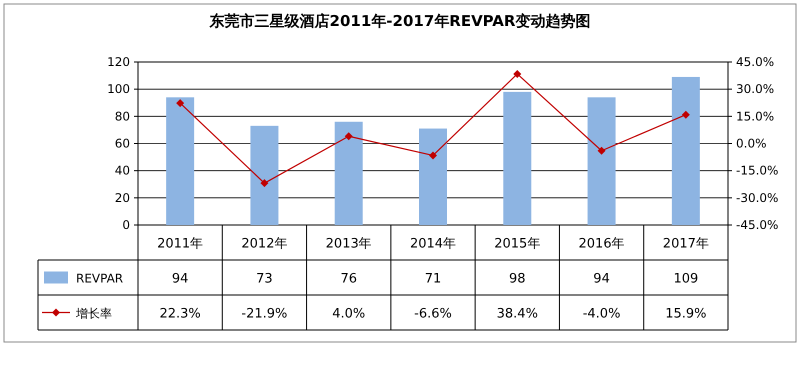 The height and width of the screenshot is (379, 800). I want to click on x-tick-label: 2013年, so click(349, 244).